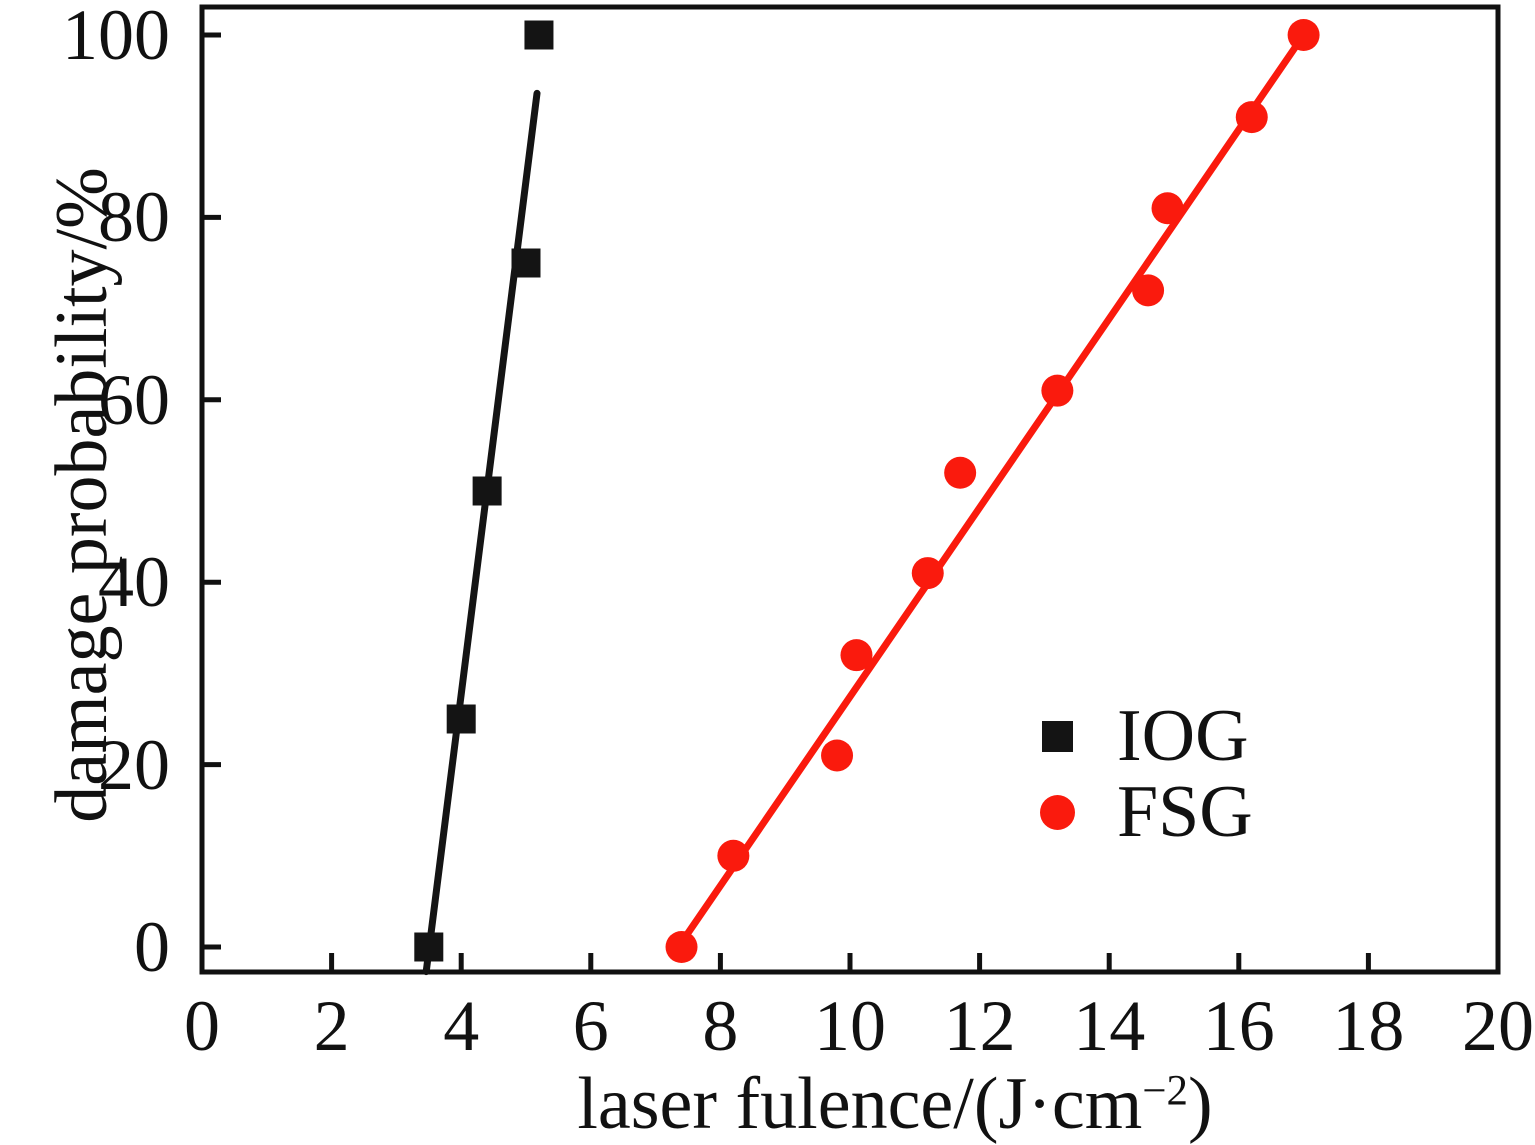  What do you see at coordinates (481, 532) in the screenshot?
I see `iog-fit-line` at bounding box center [481, 532].